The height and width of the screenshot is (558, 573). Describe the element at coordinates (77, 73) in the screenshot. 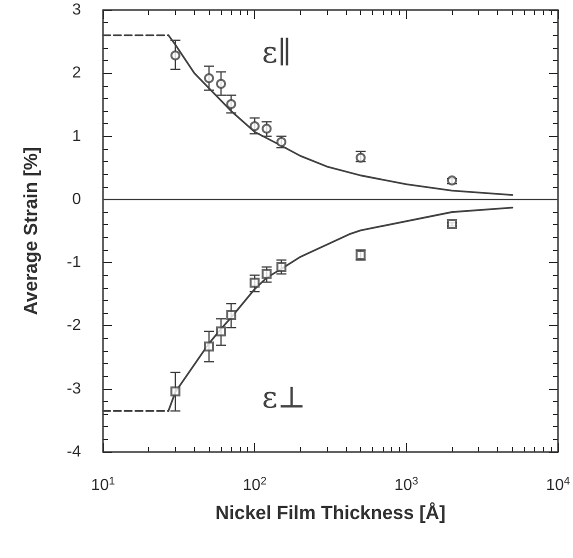

I see `y-tick-label: 2` at that location.